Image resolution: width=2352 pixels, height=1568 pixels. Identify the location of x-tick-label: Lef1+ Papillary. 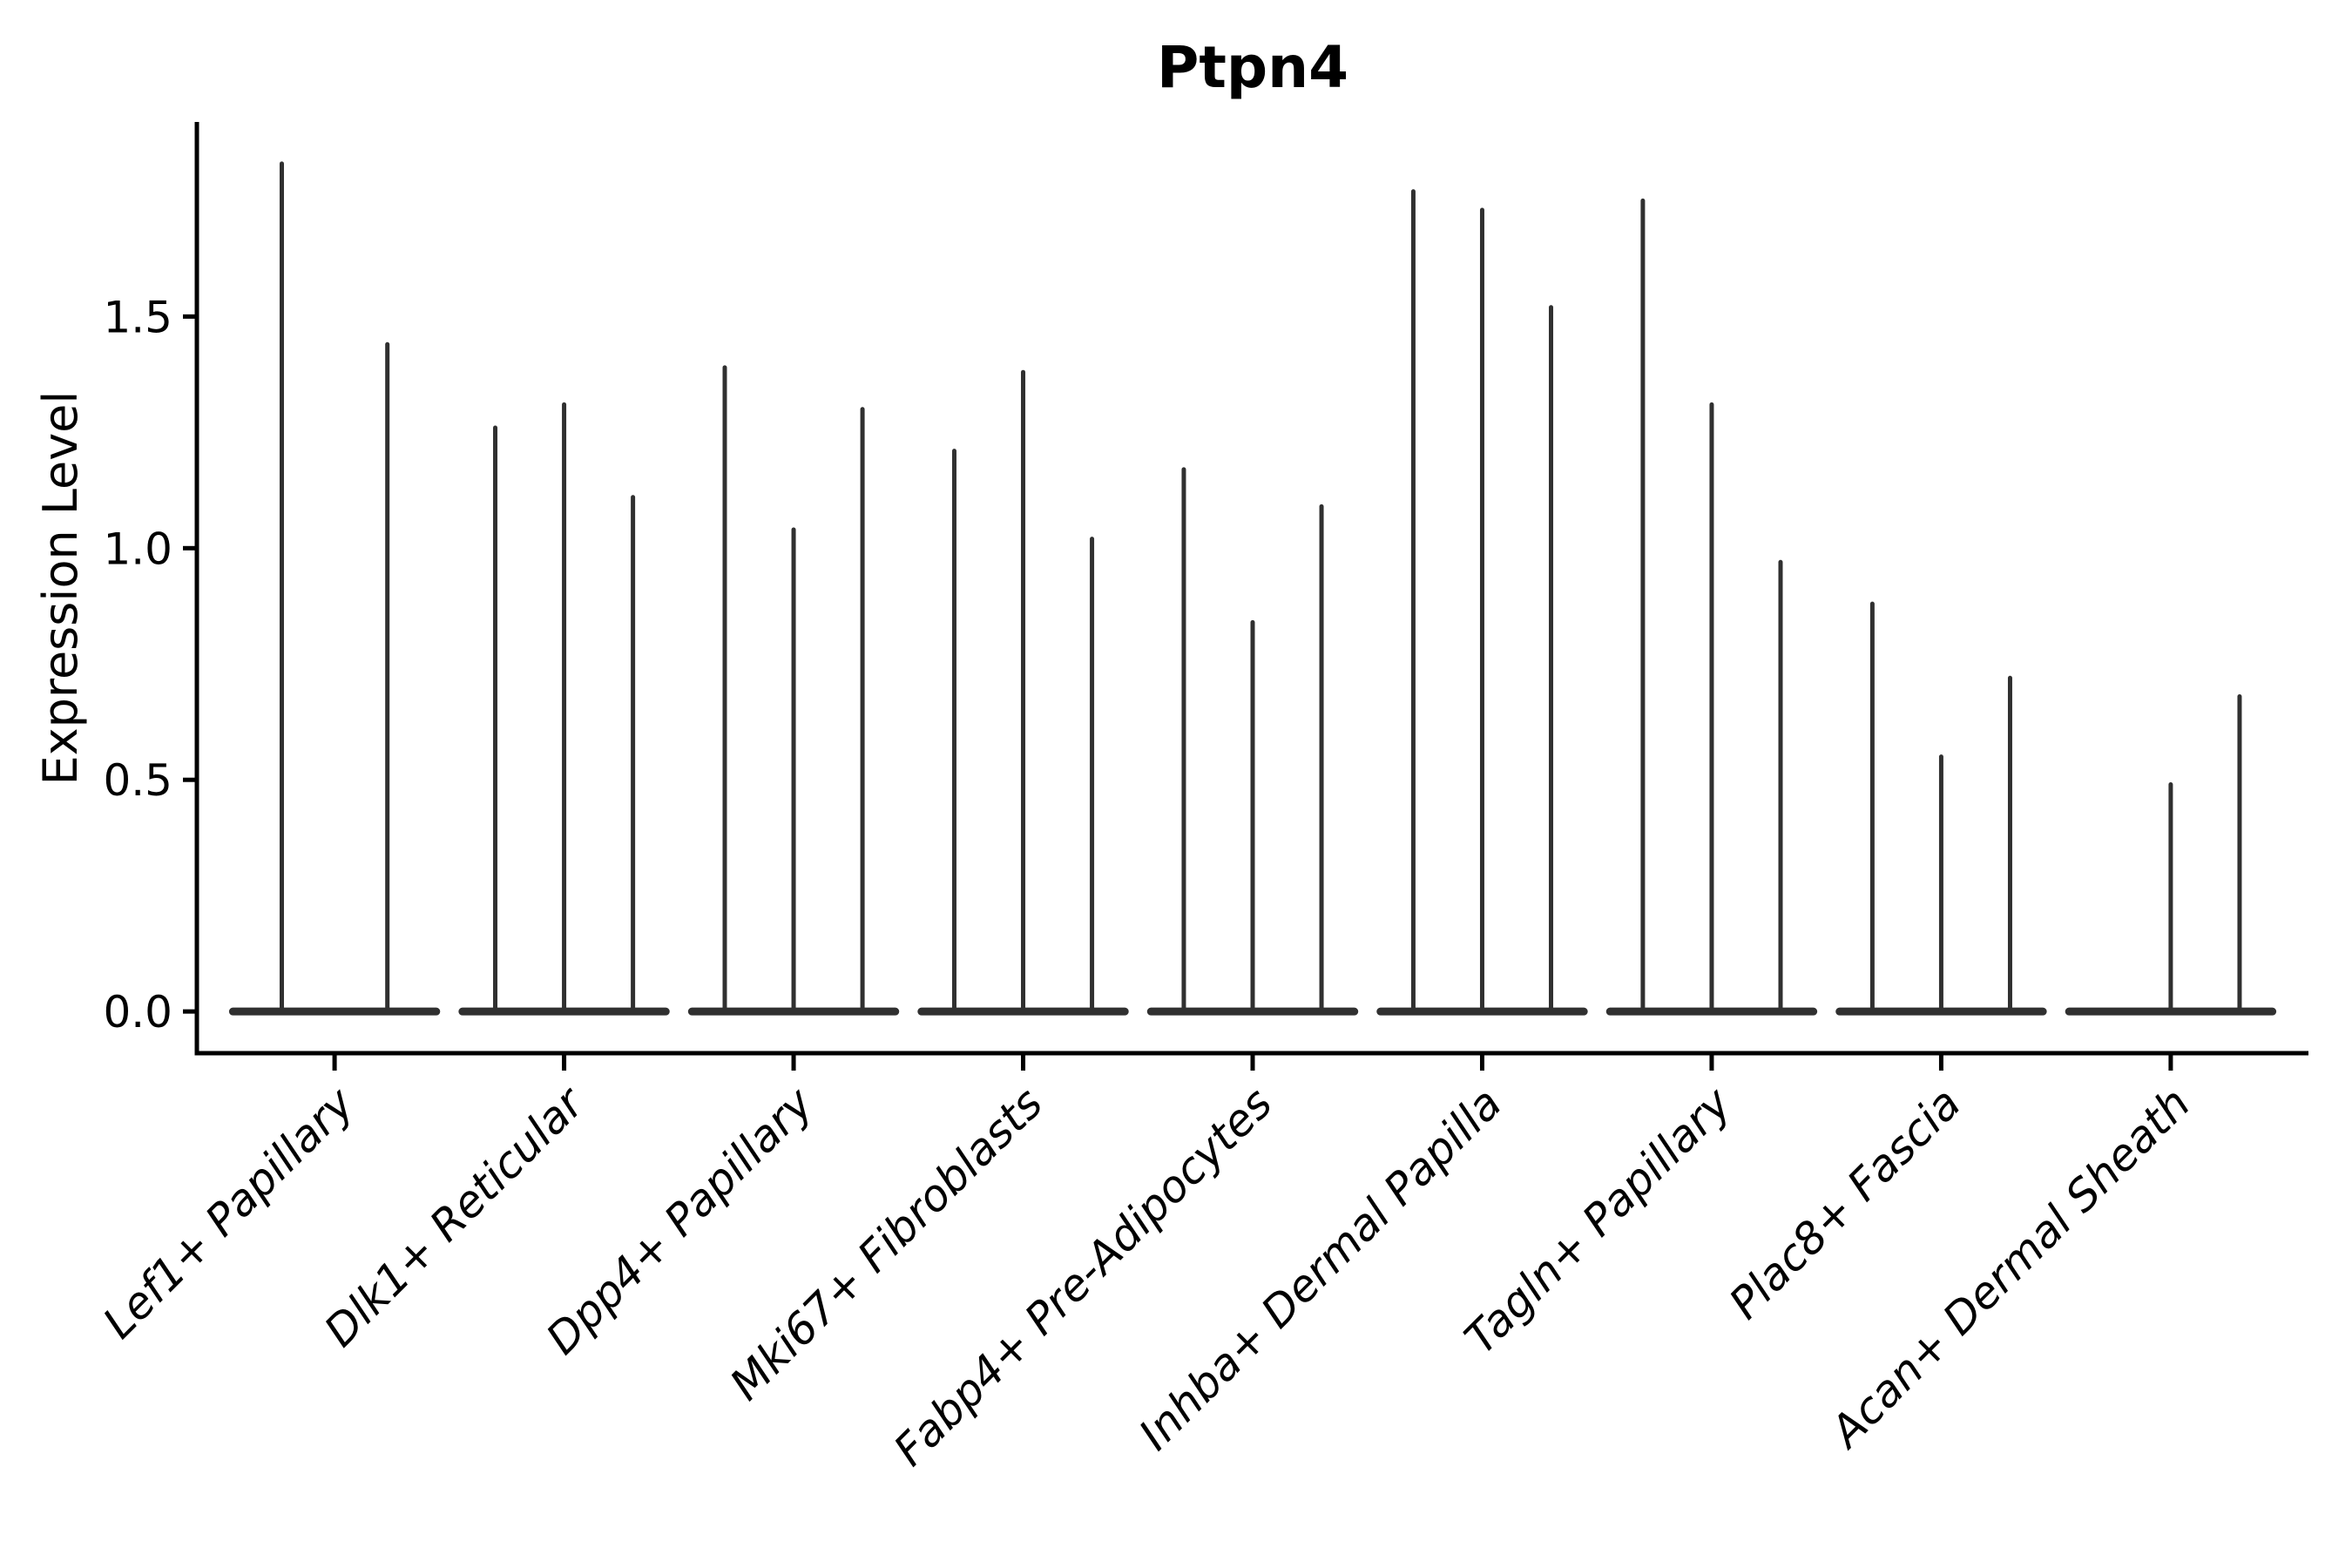
(228, 1212).